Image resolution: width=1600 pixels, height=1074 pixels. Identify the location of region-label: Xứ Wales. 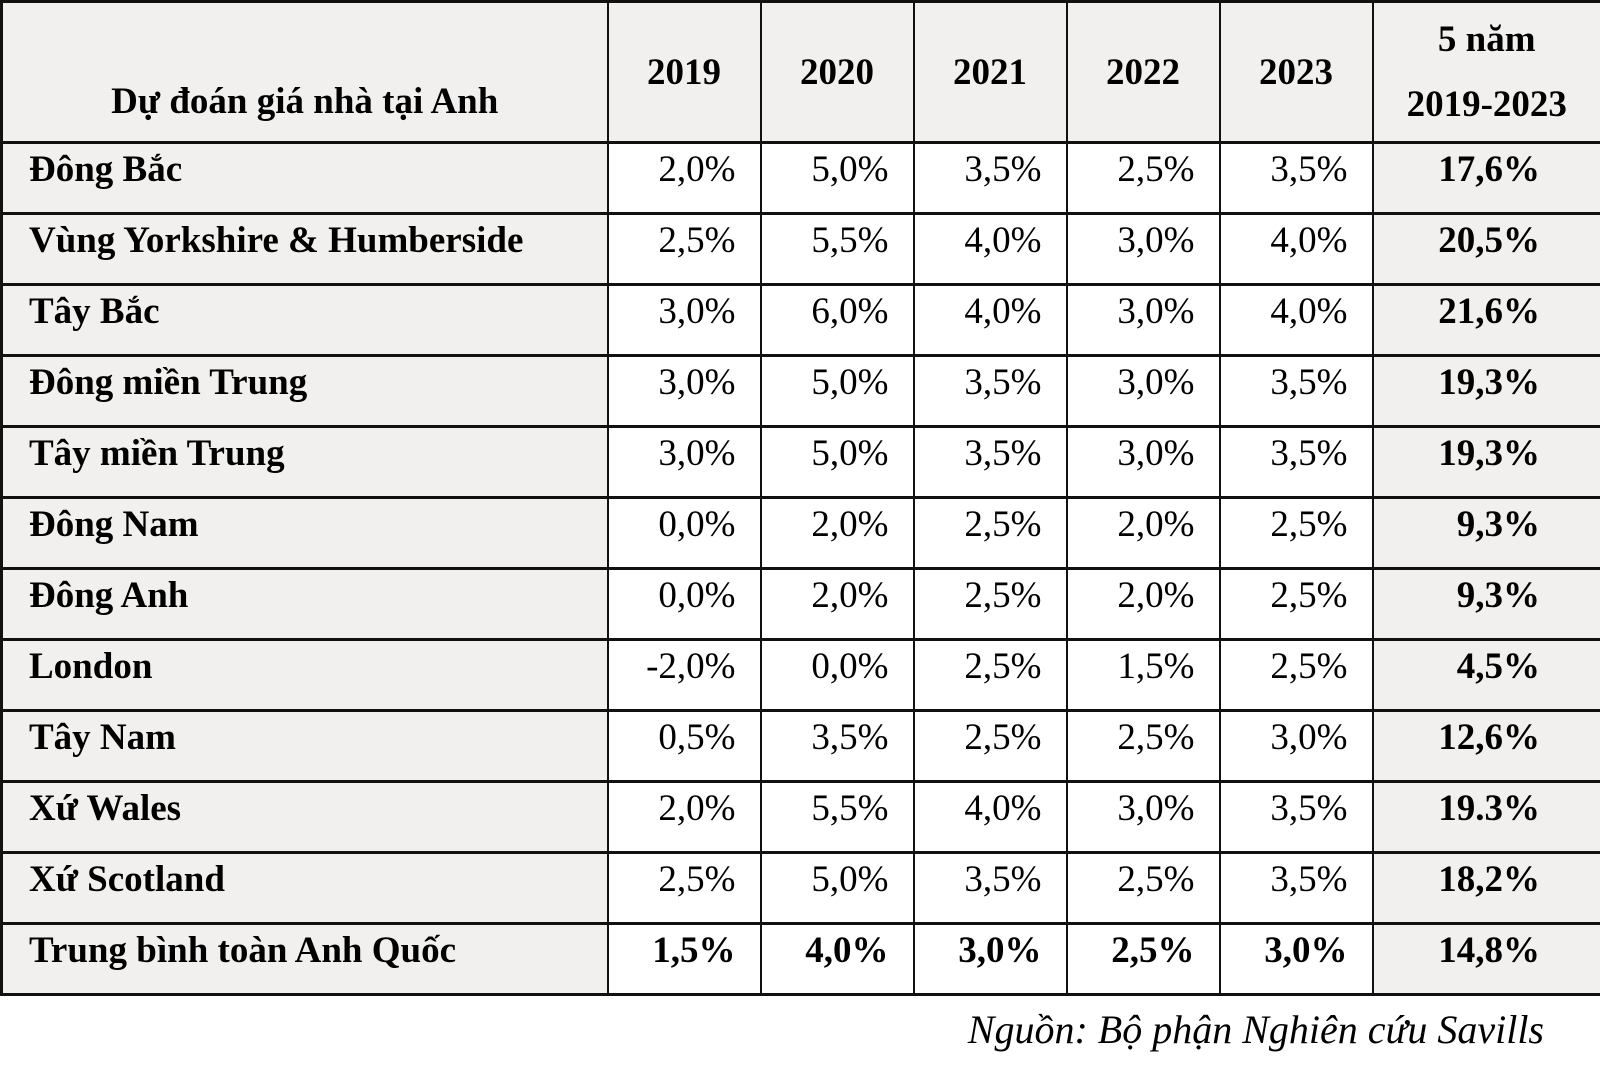
(304, 817).